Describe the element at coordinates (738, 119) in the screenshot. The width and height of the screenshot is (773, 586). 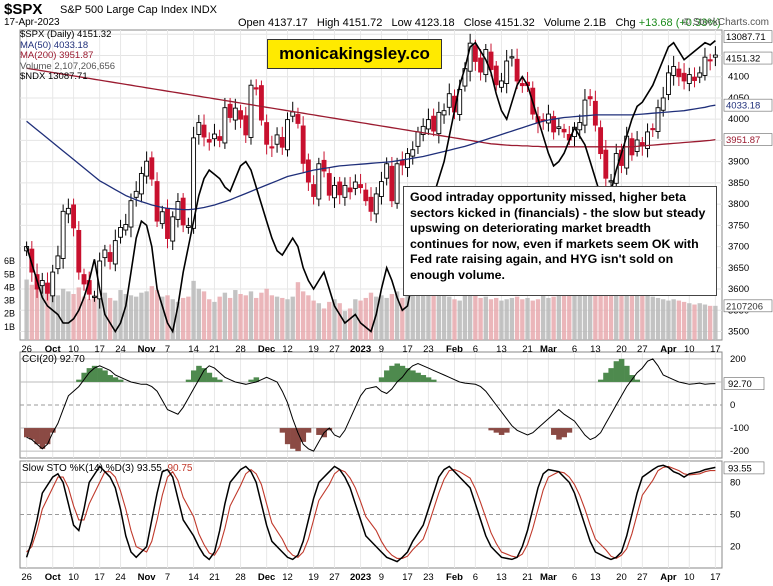
I see `price-tick-label: 4000` at that location.